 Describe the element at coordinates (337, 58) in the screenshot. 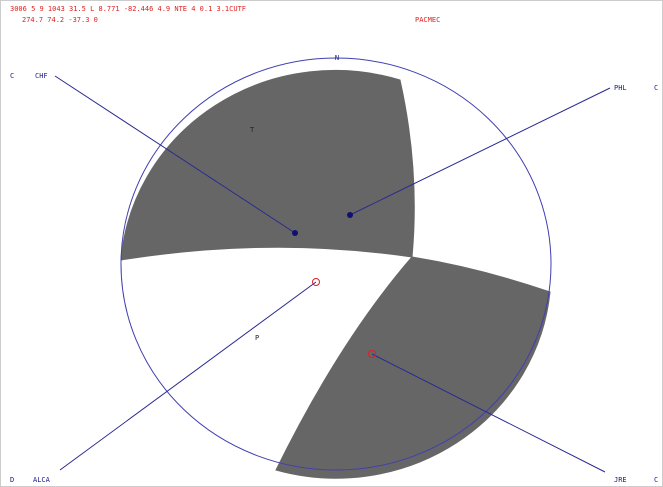

I see `north-label: N` at that location.